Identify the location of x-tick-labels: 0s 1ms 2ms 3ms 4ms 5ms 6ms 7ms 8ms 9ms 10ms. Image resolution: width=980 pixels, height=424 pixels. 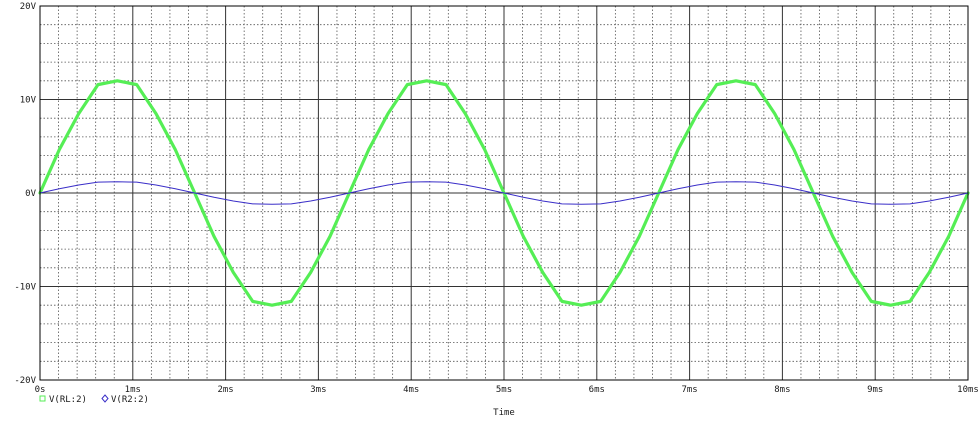
(507, 390).